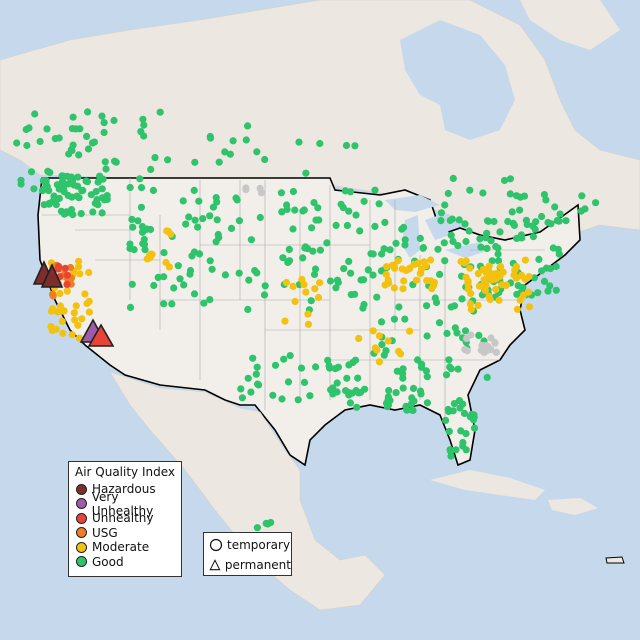 The width and height of the screenshot is (640, 640). What do you see at coordinates (257, 564) in the screenshot?
I see `legend-label-permanent: permanent` at bounding box center [257, 564].